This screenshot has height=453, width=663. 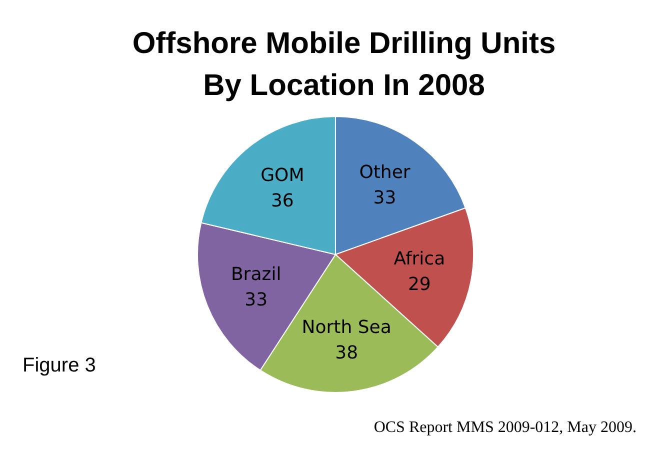 I want to click on data-label: 36, so click(x=282, y=201).